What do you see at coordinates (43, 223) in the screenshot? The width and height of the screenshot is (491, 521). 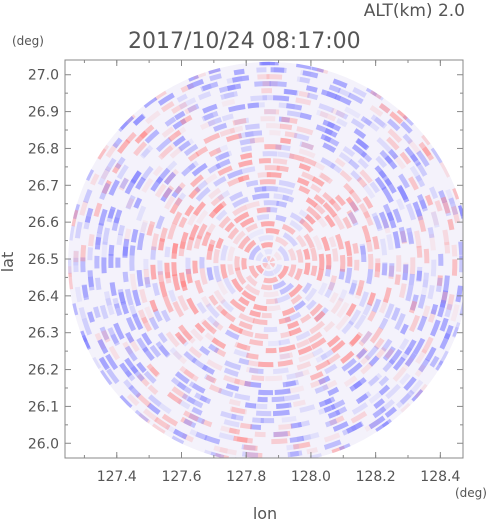 I see `y-tick-label: 26.6` at bounding box center [43, 223].